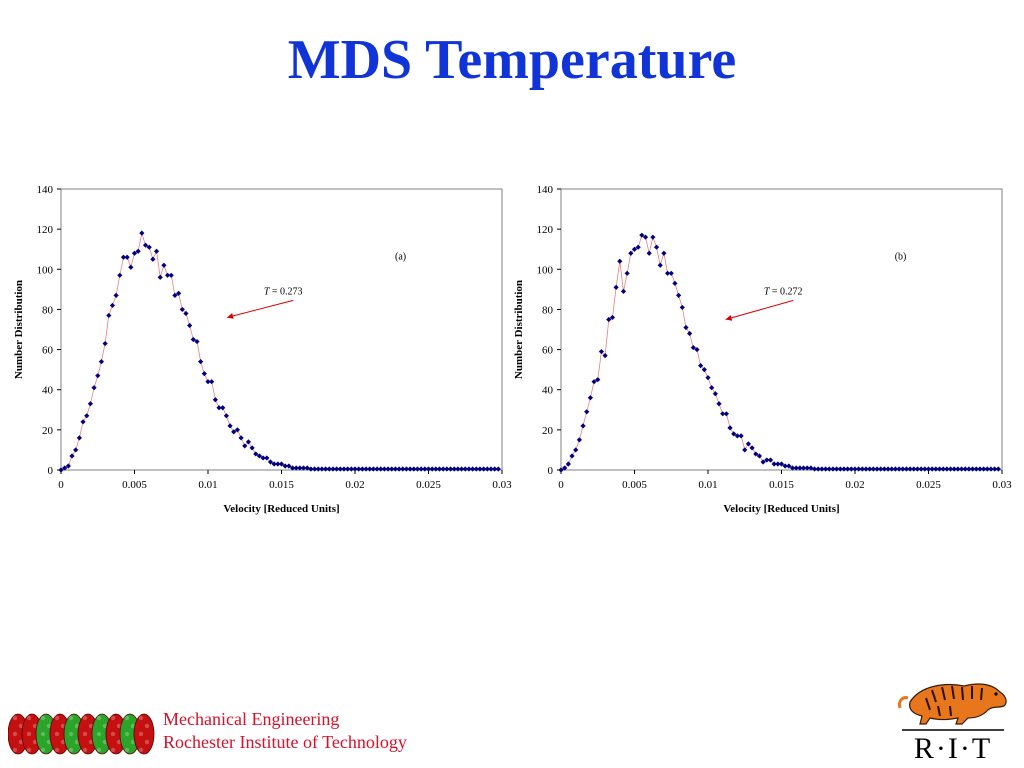 The image size is (1024, 768). I want to click on y-axis-label: Number Distribution, so click(19, 329).